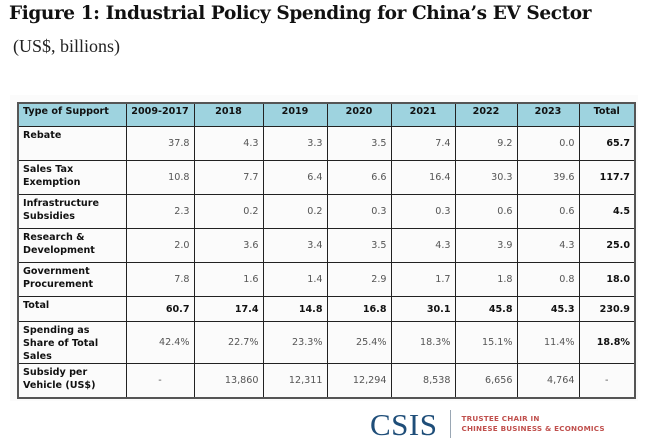  Describe the element at coordinates (295, 279) in the screenshot. I see `cell: 1.4` at that location.